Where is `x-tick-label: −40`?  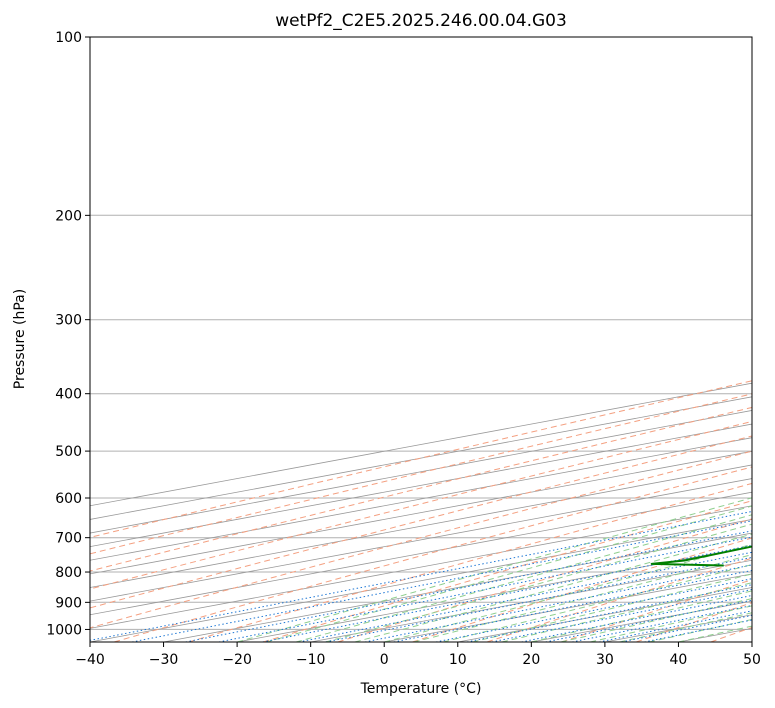 x-tick-label: −40 is located at coordinates (90, 660).